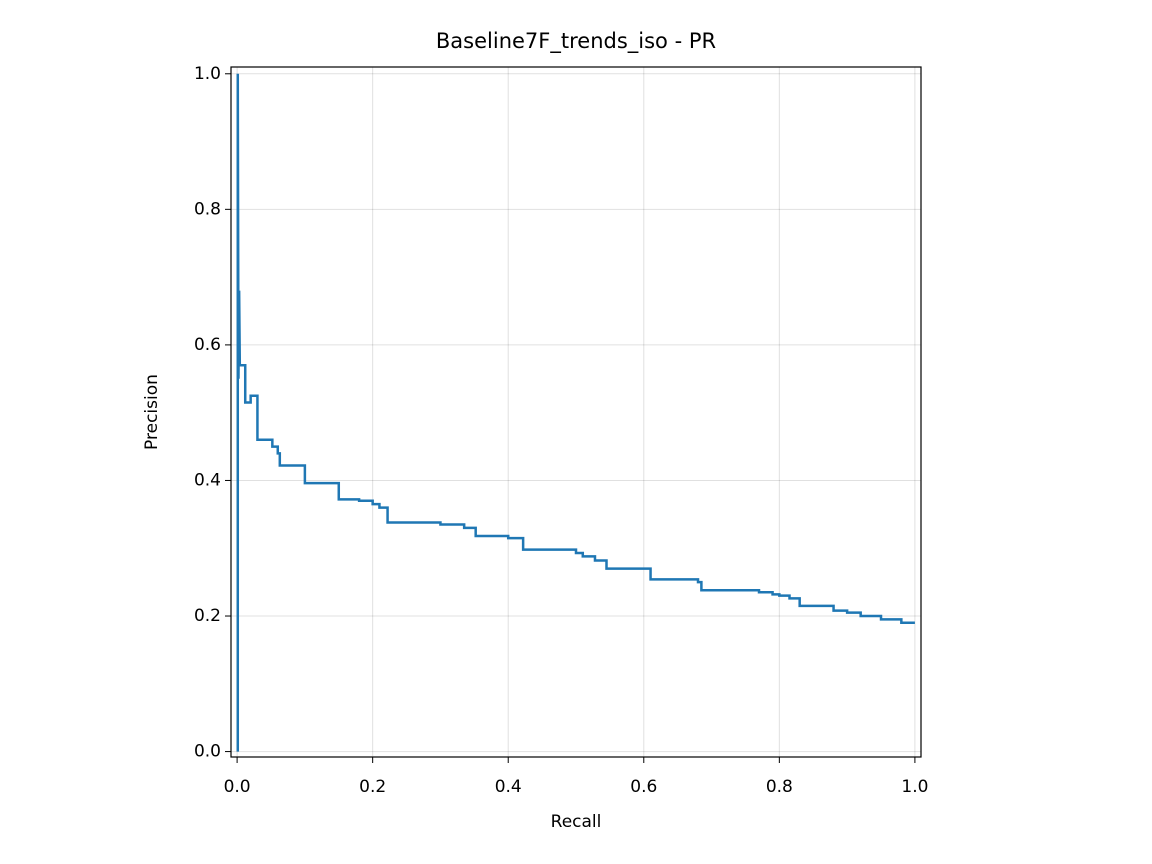  Describe the element at coordinates (372, 787) in the screenshot. I see `x-tick-label: 0.2` at that location.